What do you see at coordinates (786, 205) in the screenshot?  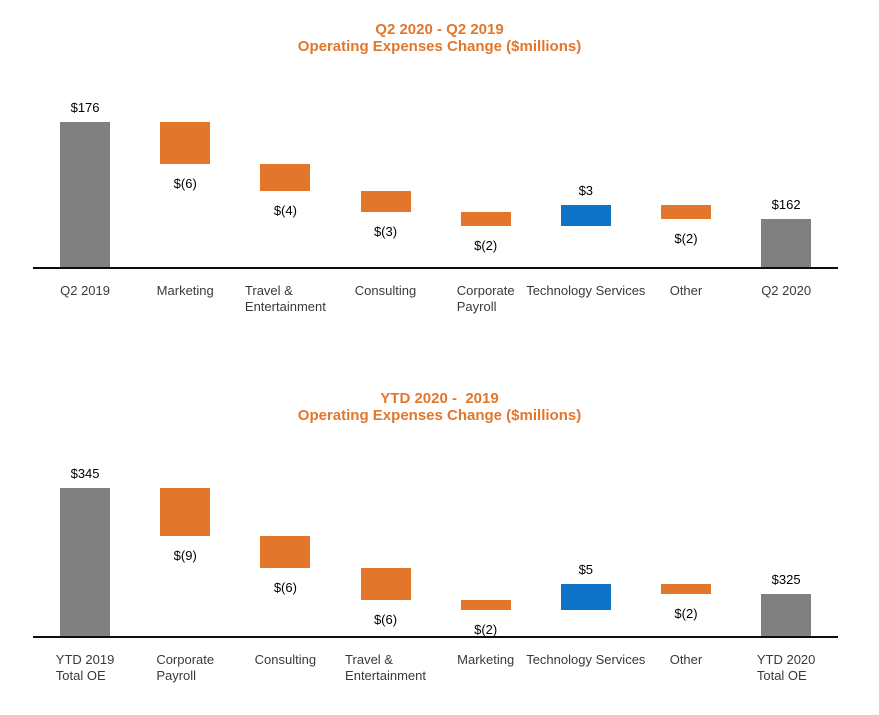 I see `value-label: $162` at bounding box center [786, 205].